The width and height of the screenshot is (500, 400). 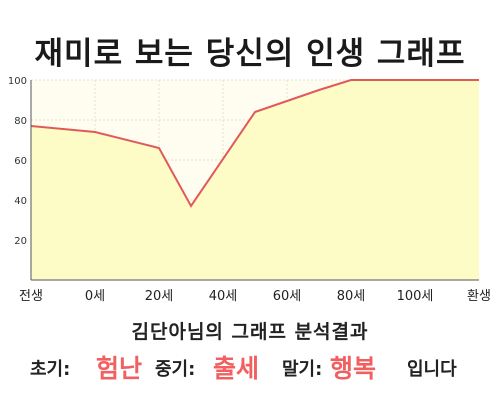 What do you see at coordinates (17, 81) in the screenshot?
I see `y-tick-label: 100` at bounding box center [17, 81].